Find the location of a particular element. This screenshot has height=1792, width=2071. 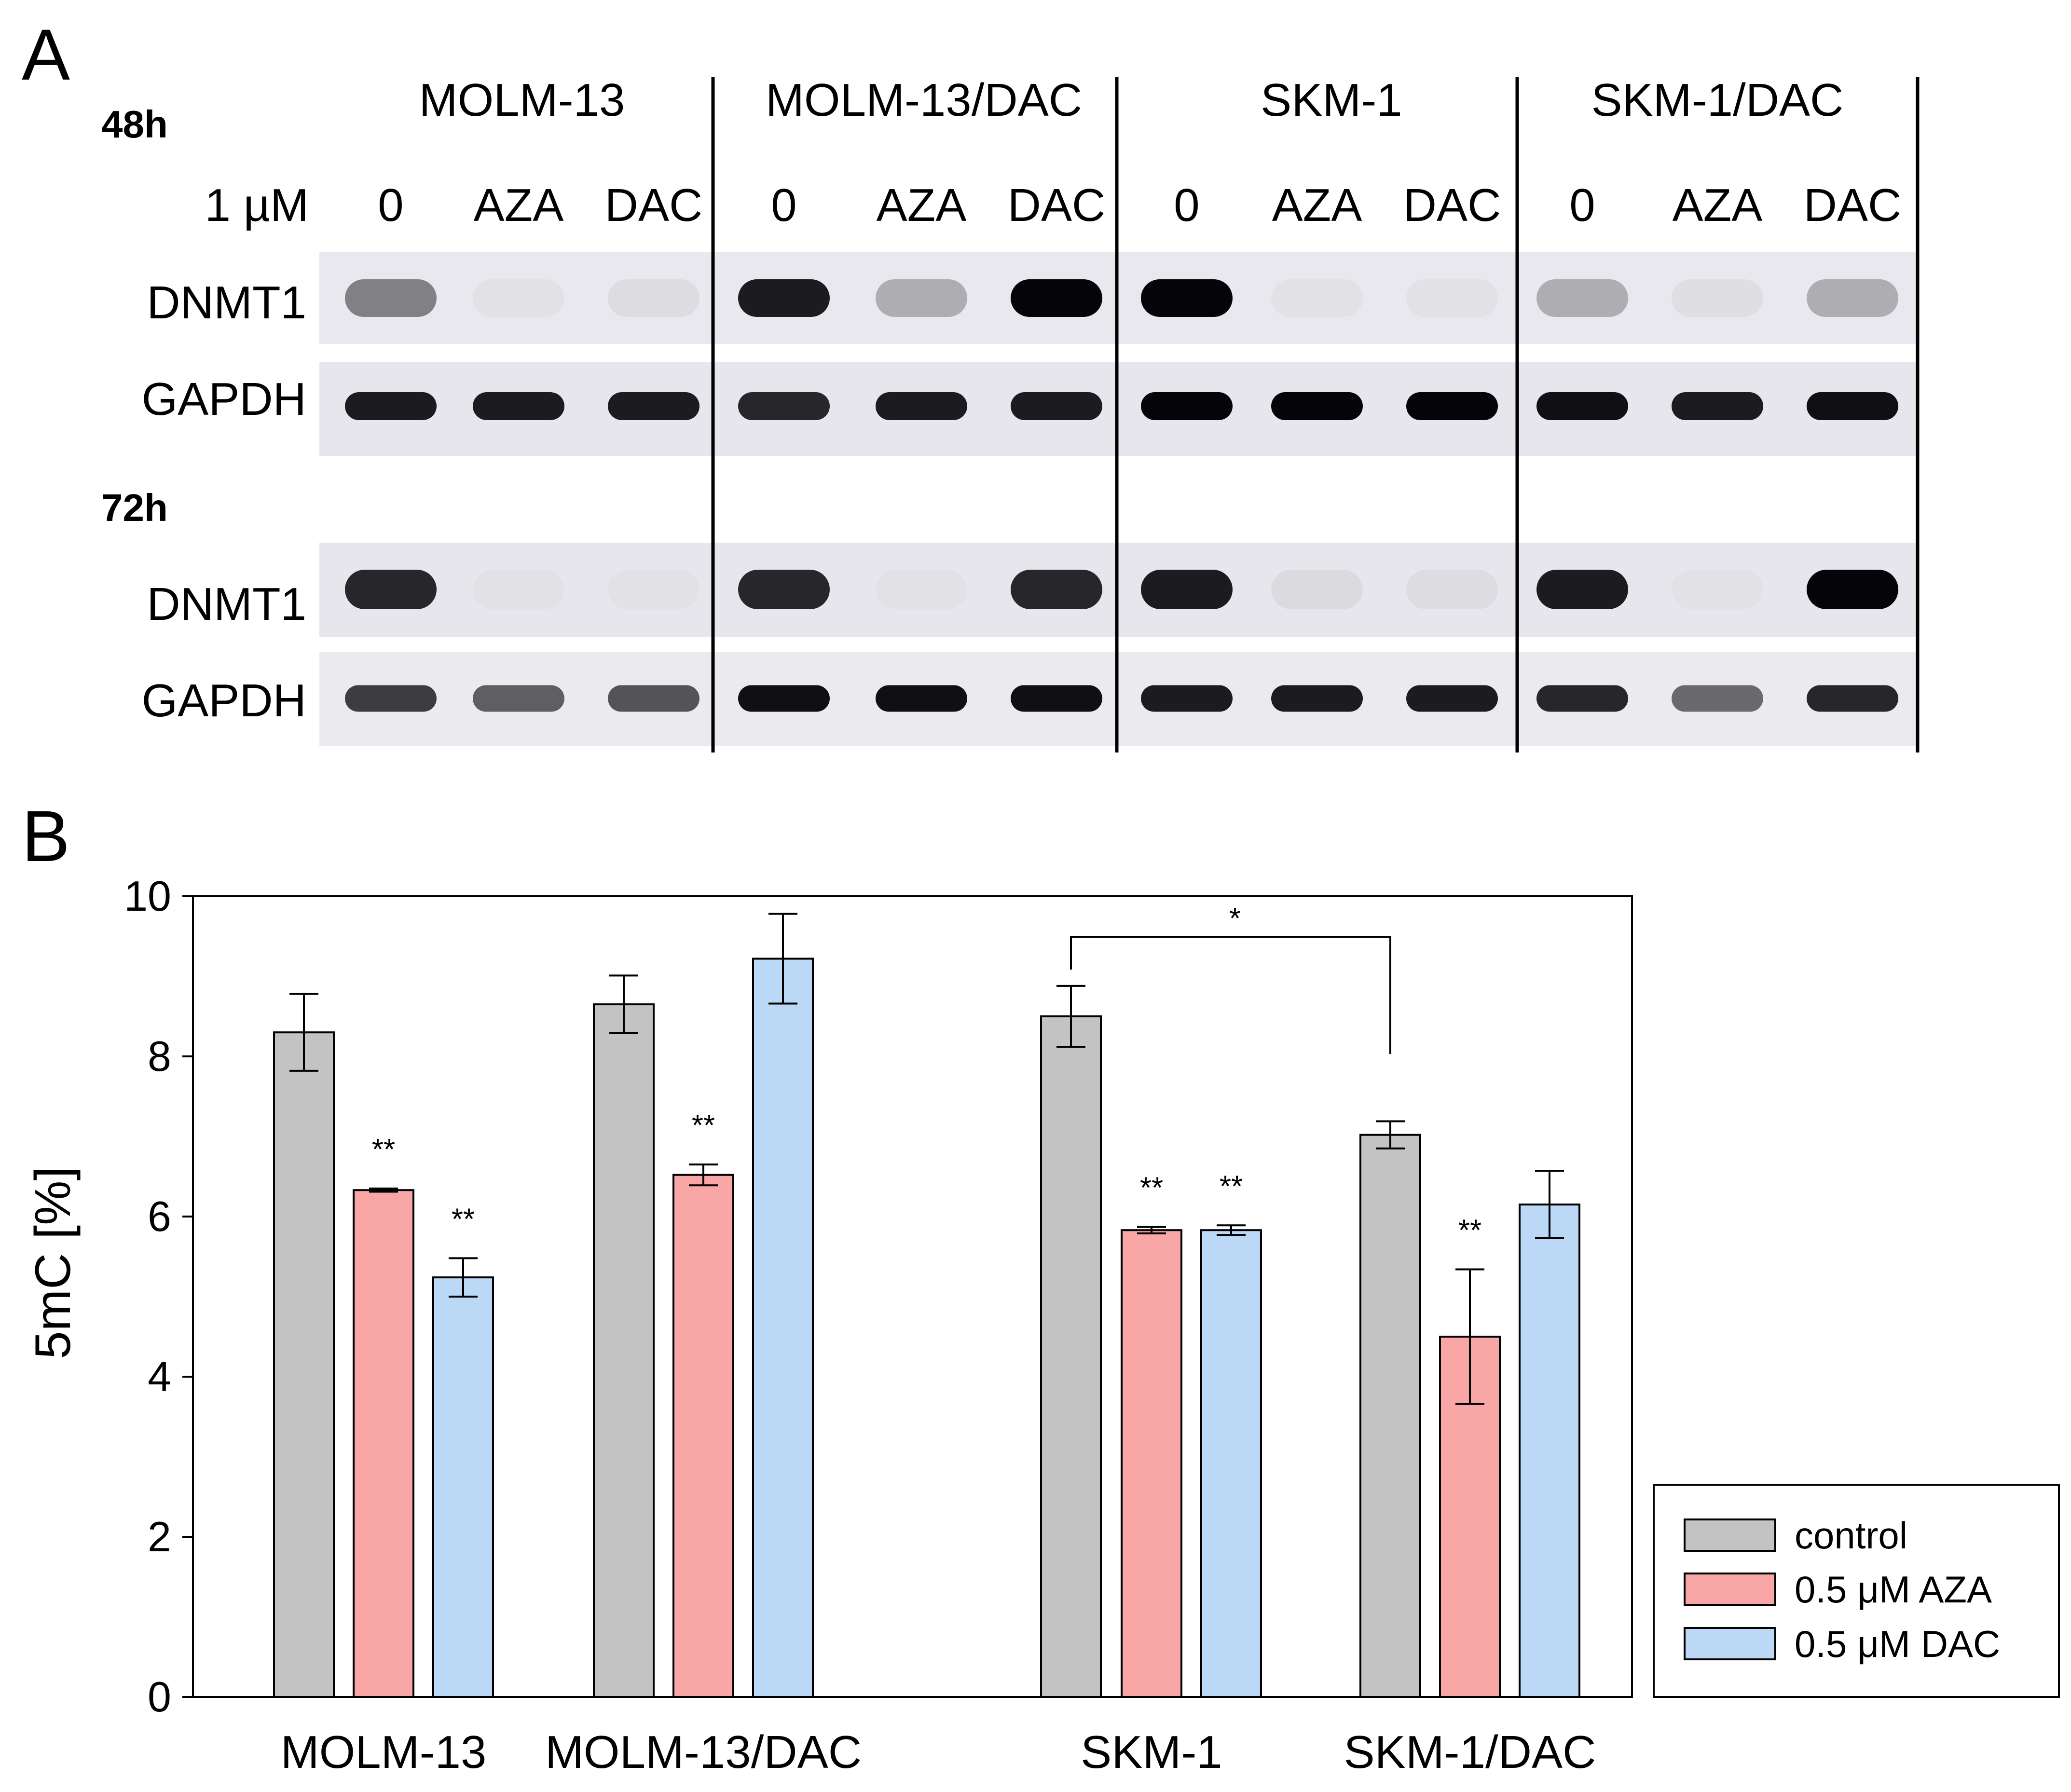

y-axis-ticks: 0 2 4 6 8 10 is located at coordinates (158, 1296).